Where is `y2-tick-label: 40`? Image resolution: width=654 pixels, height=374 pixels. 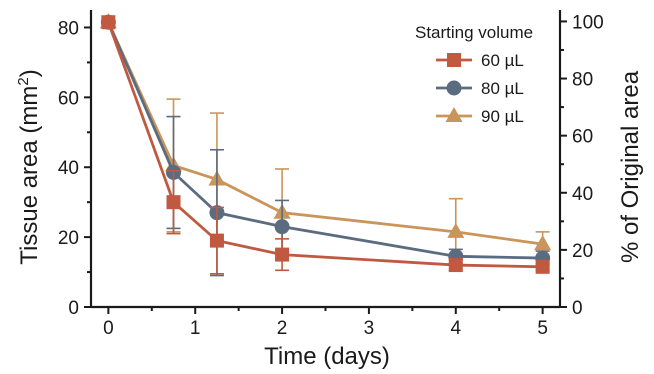
y2-tick-label: 40 is located at coordinates (582, 194).